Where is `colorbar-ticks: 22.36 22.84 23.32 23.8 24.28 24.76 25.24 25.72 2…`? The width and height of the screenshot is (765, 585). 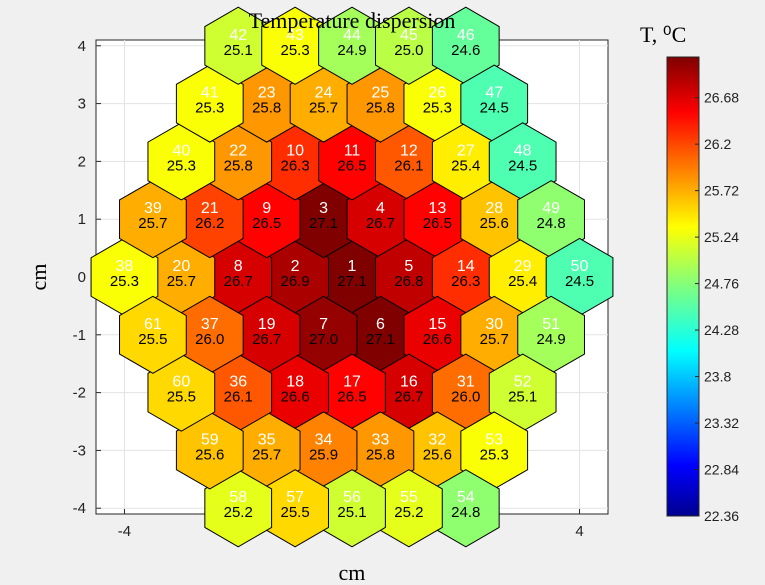
colorbar-ticks: 22.36 22.84 23.32 23.8 24.28 24.76 25.24 25.72 2… is located at coordinates (717, 307).